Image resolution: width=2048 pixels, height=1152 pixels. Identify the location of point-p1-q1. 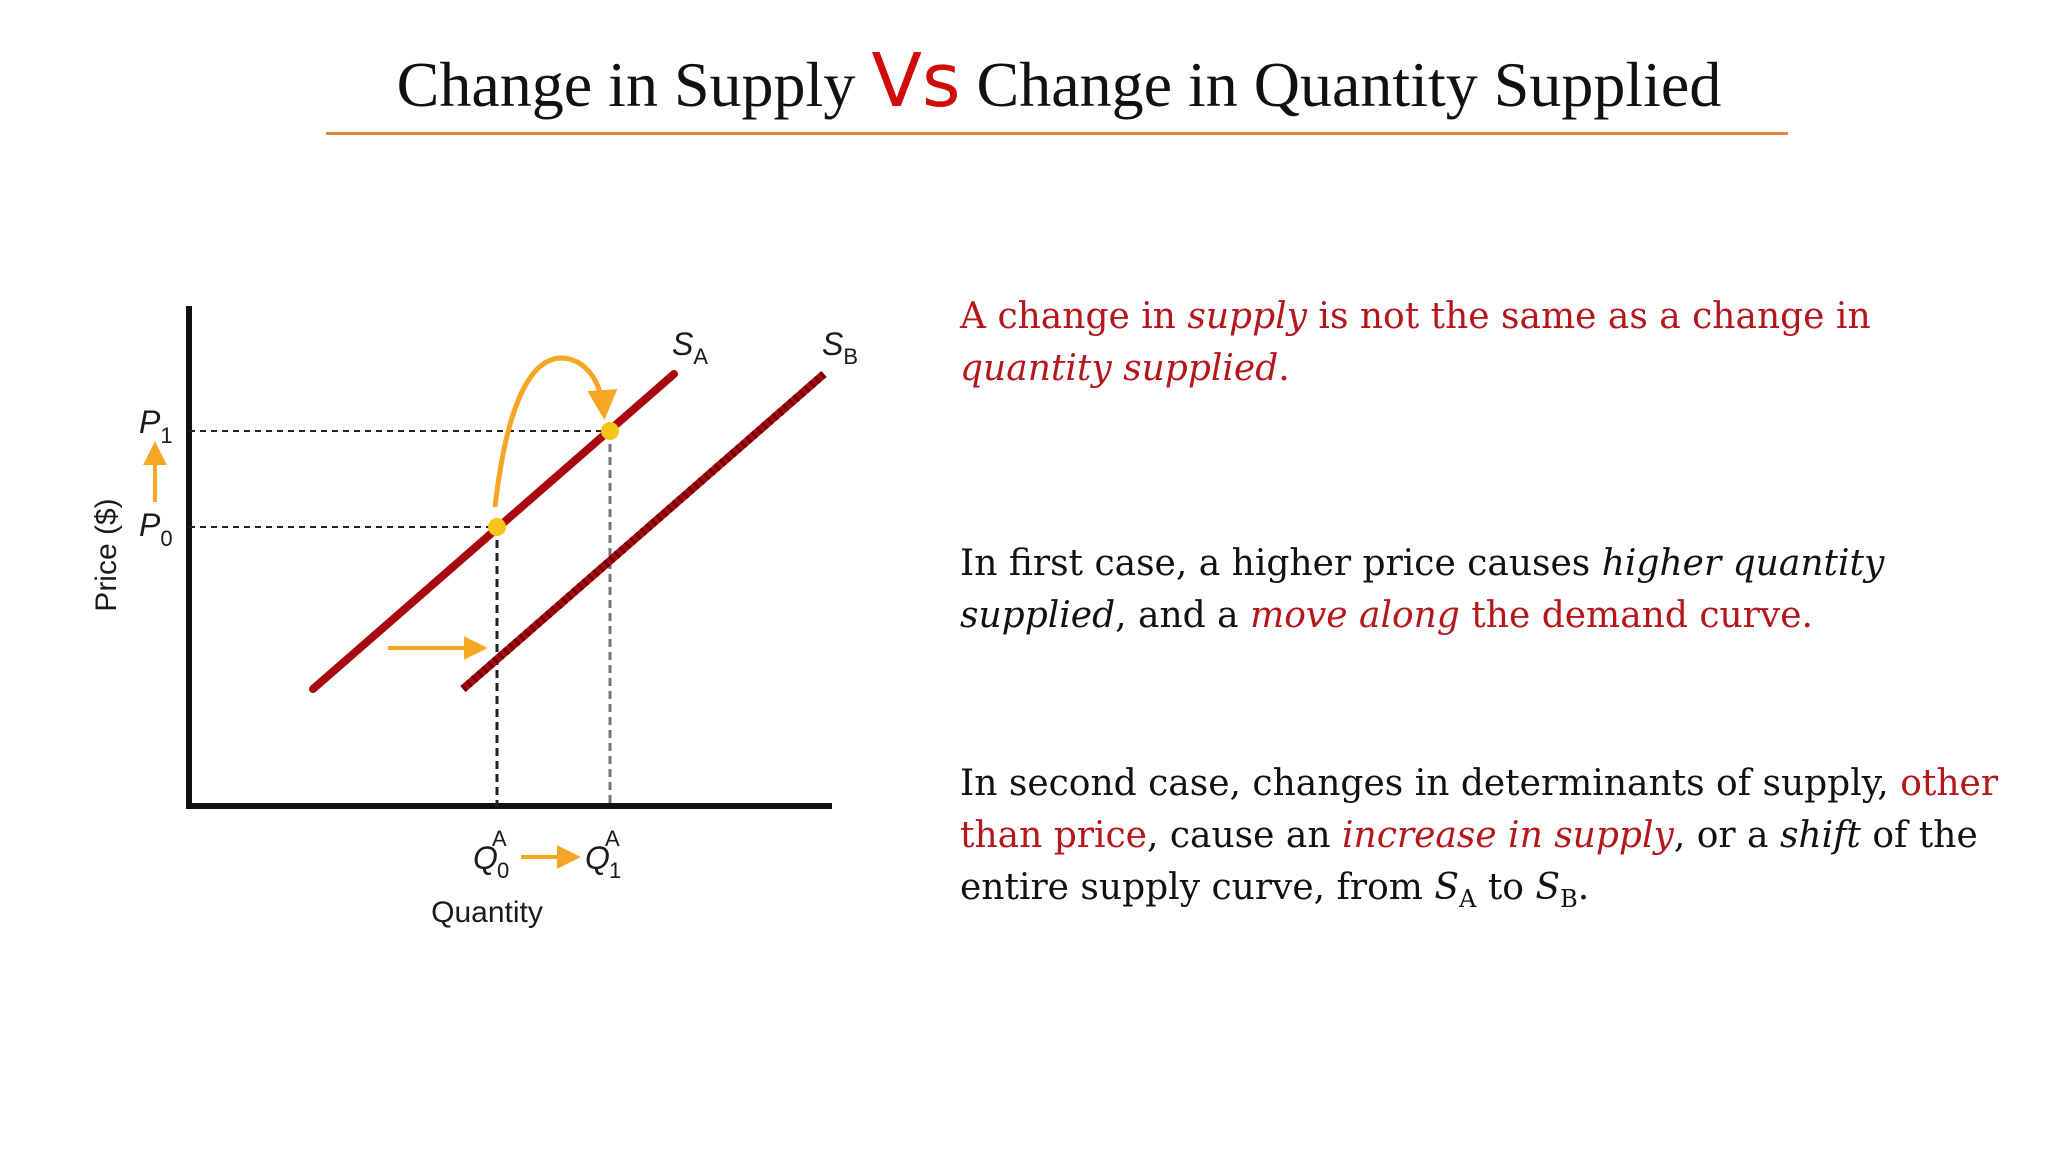
(610, 431).